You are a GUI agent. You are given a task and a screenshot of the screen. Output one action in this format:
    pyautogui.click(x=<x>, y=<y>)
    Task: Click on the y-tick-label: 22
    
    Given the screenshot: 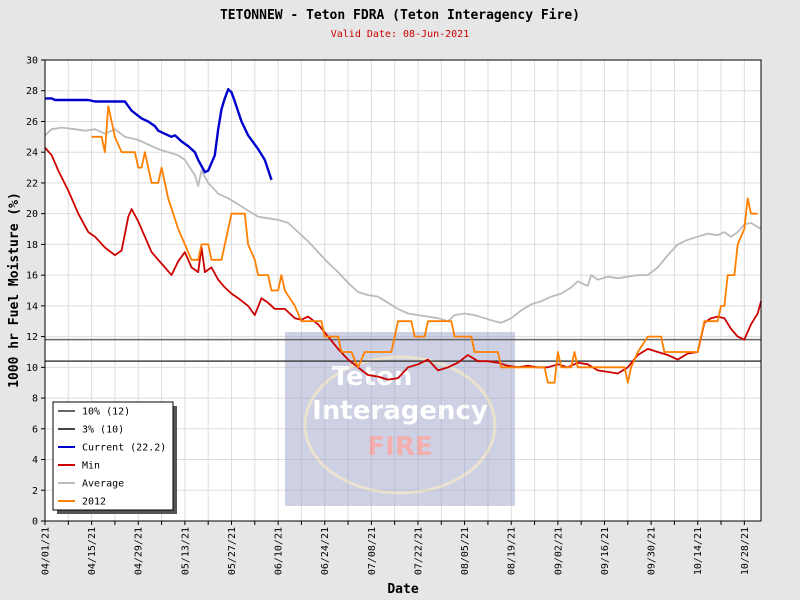 What is the action you would take?
    pyautogui.click(x=32, y=183)
    